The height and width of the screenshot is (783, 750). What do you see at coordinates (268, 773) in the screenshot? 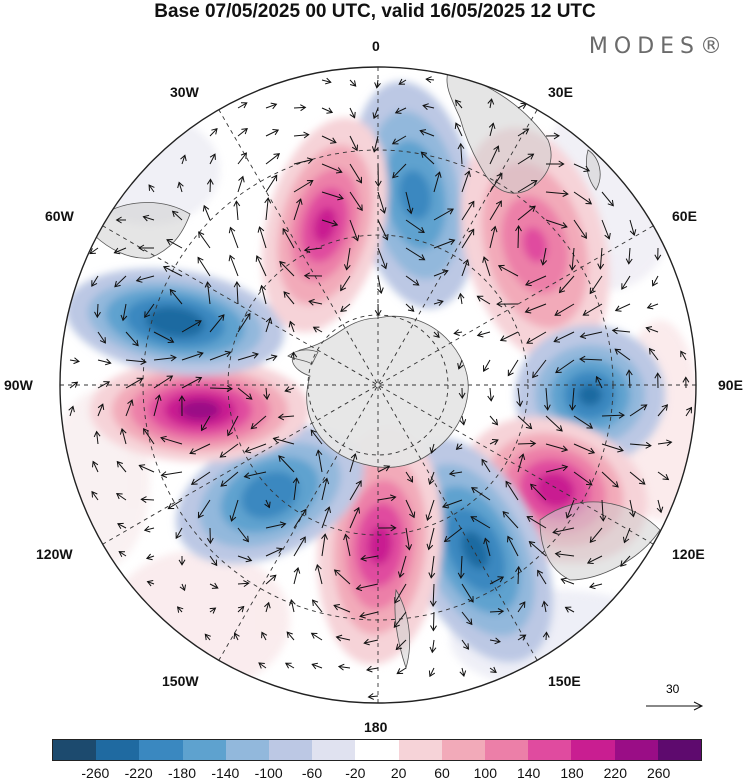
I see `colorbar-tick-label: -100` at bounding box center [268, 773].